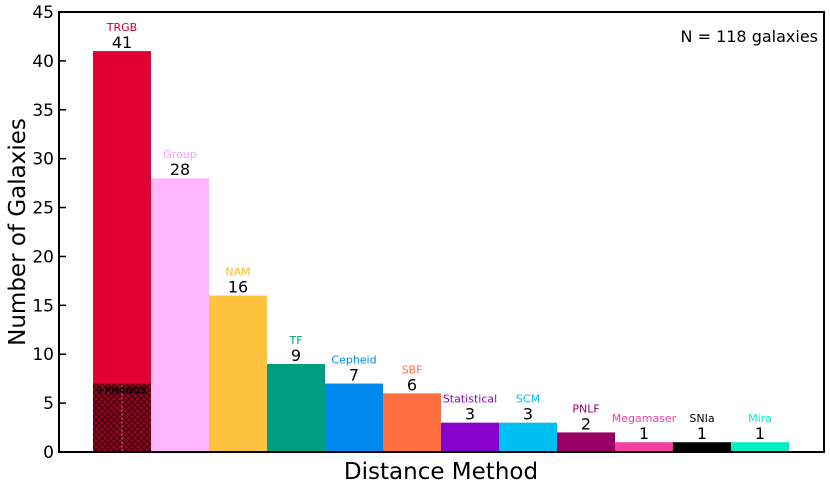 This screenshot has width=830, height=490. What do you see at coordinates (122, 392) in the screenshot?
I see `phangs-subset-label: +PHANGS` at bounding box center [122, 392].